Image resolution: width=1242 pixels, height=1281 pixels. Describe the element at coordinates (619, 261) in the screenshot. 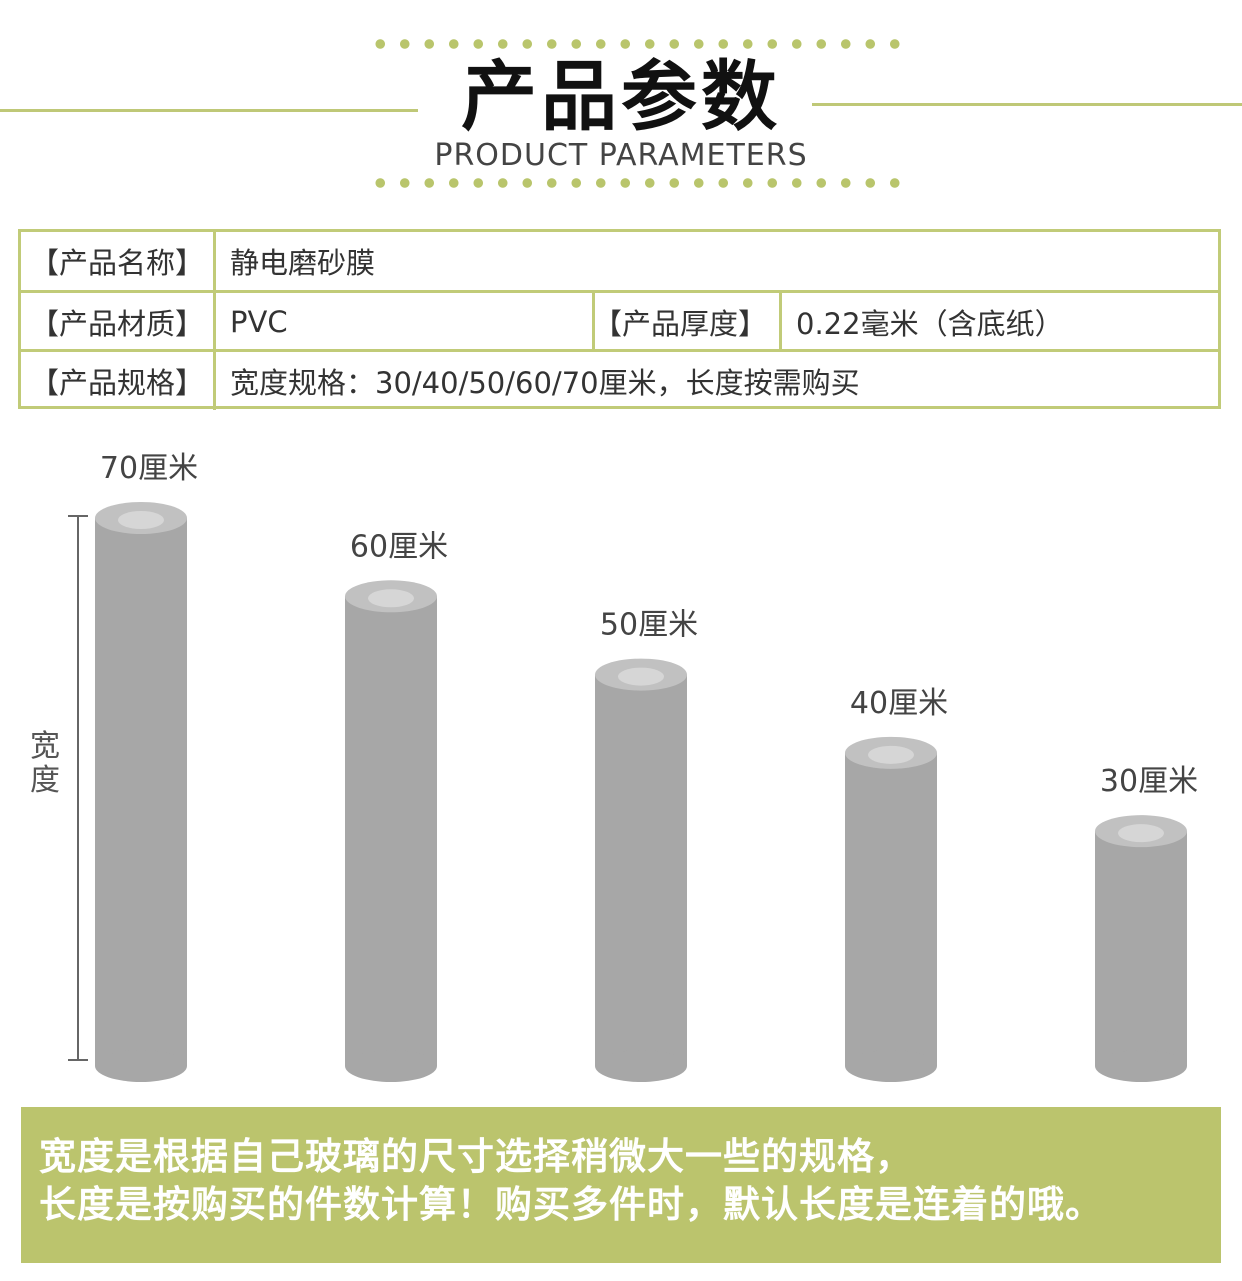

I see `param-row-name: 【产品名称】 静电磨砂膜` at that location.